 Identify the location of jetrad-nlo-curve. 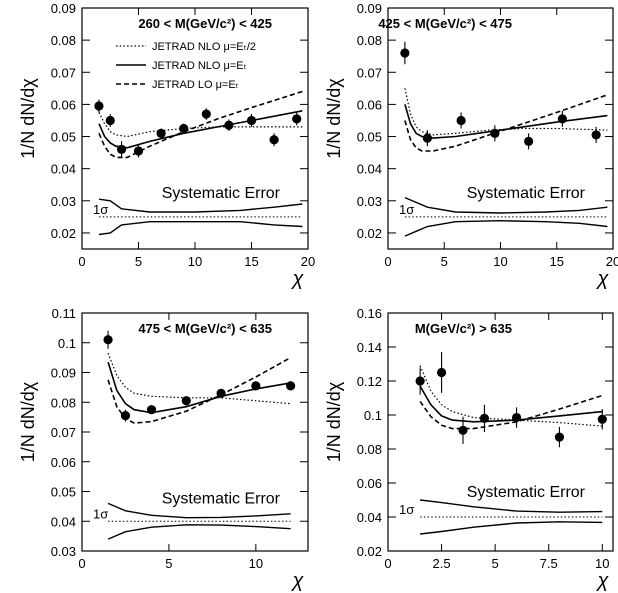
(506, 121).